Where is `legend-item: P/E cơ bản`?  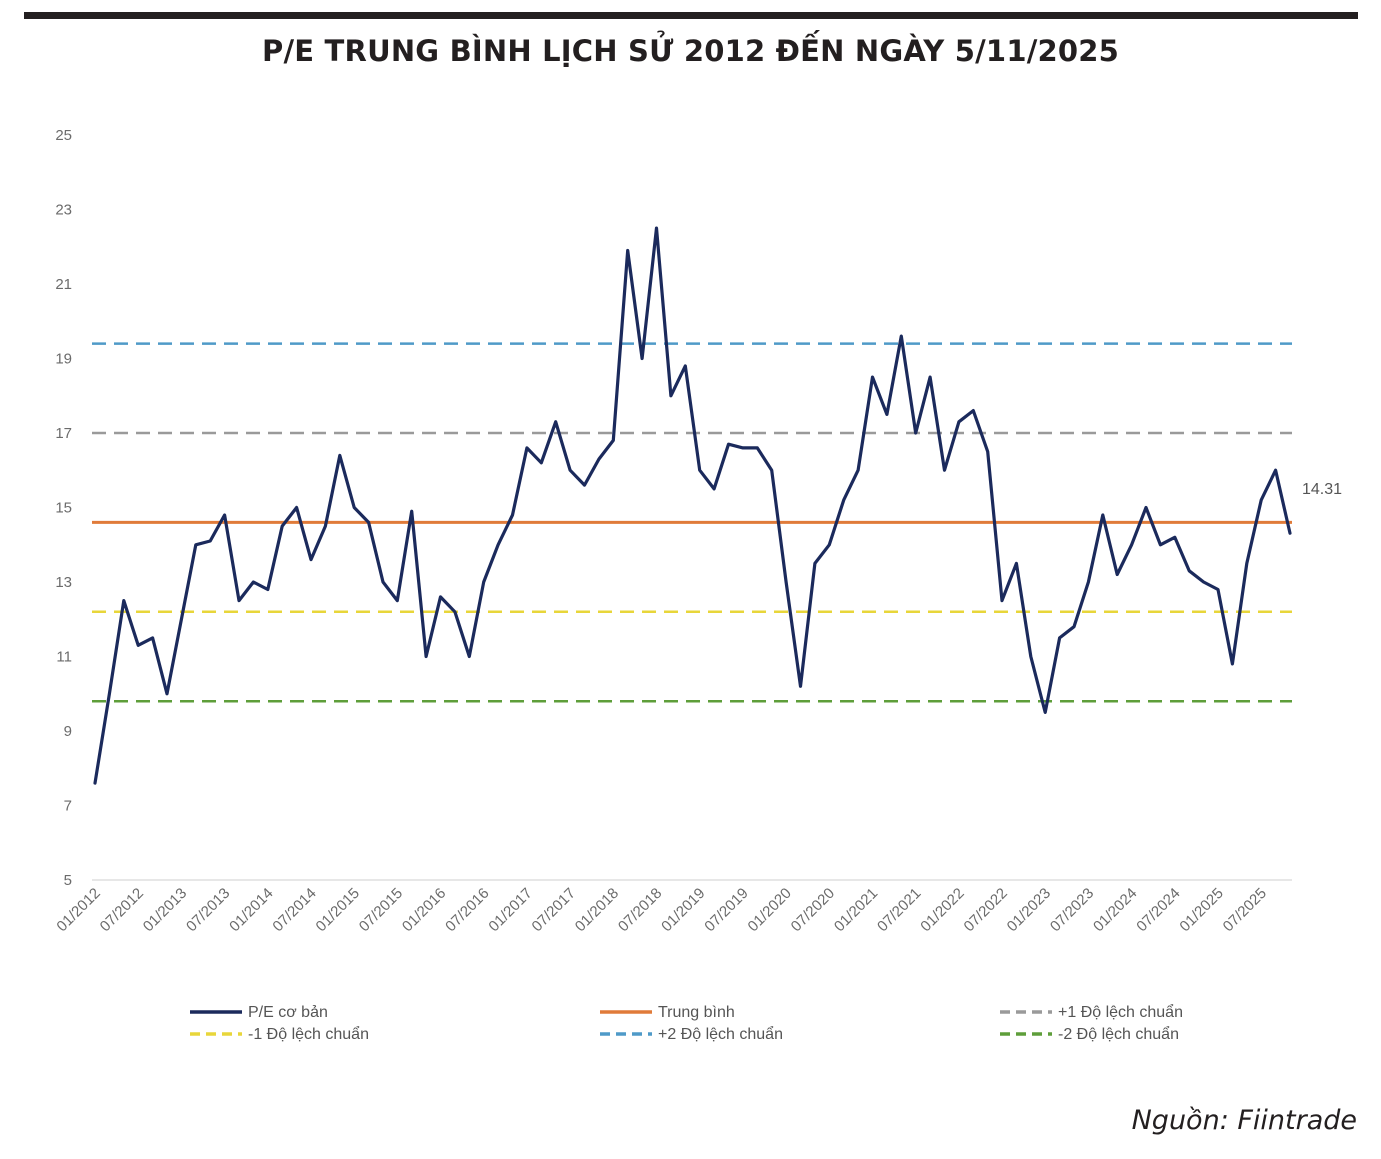
legend-item: P/E cơ bản is located at coordinates (259, 1012).